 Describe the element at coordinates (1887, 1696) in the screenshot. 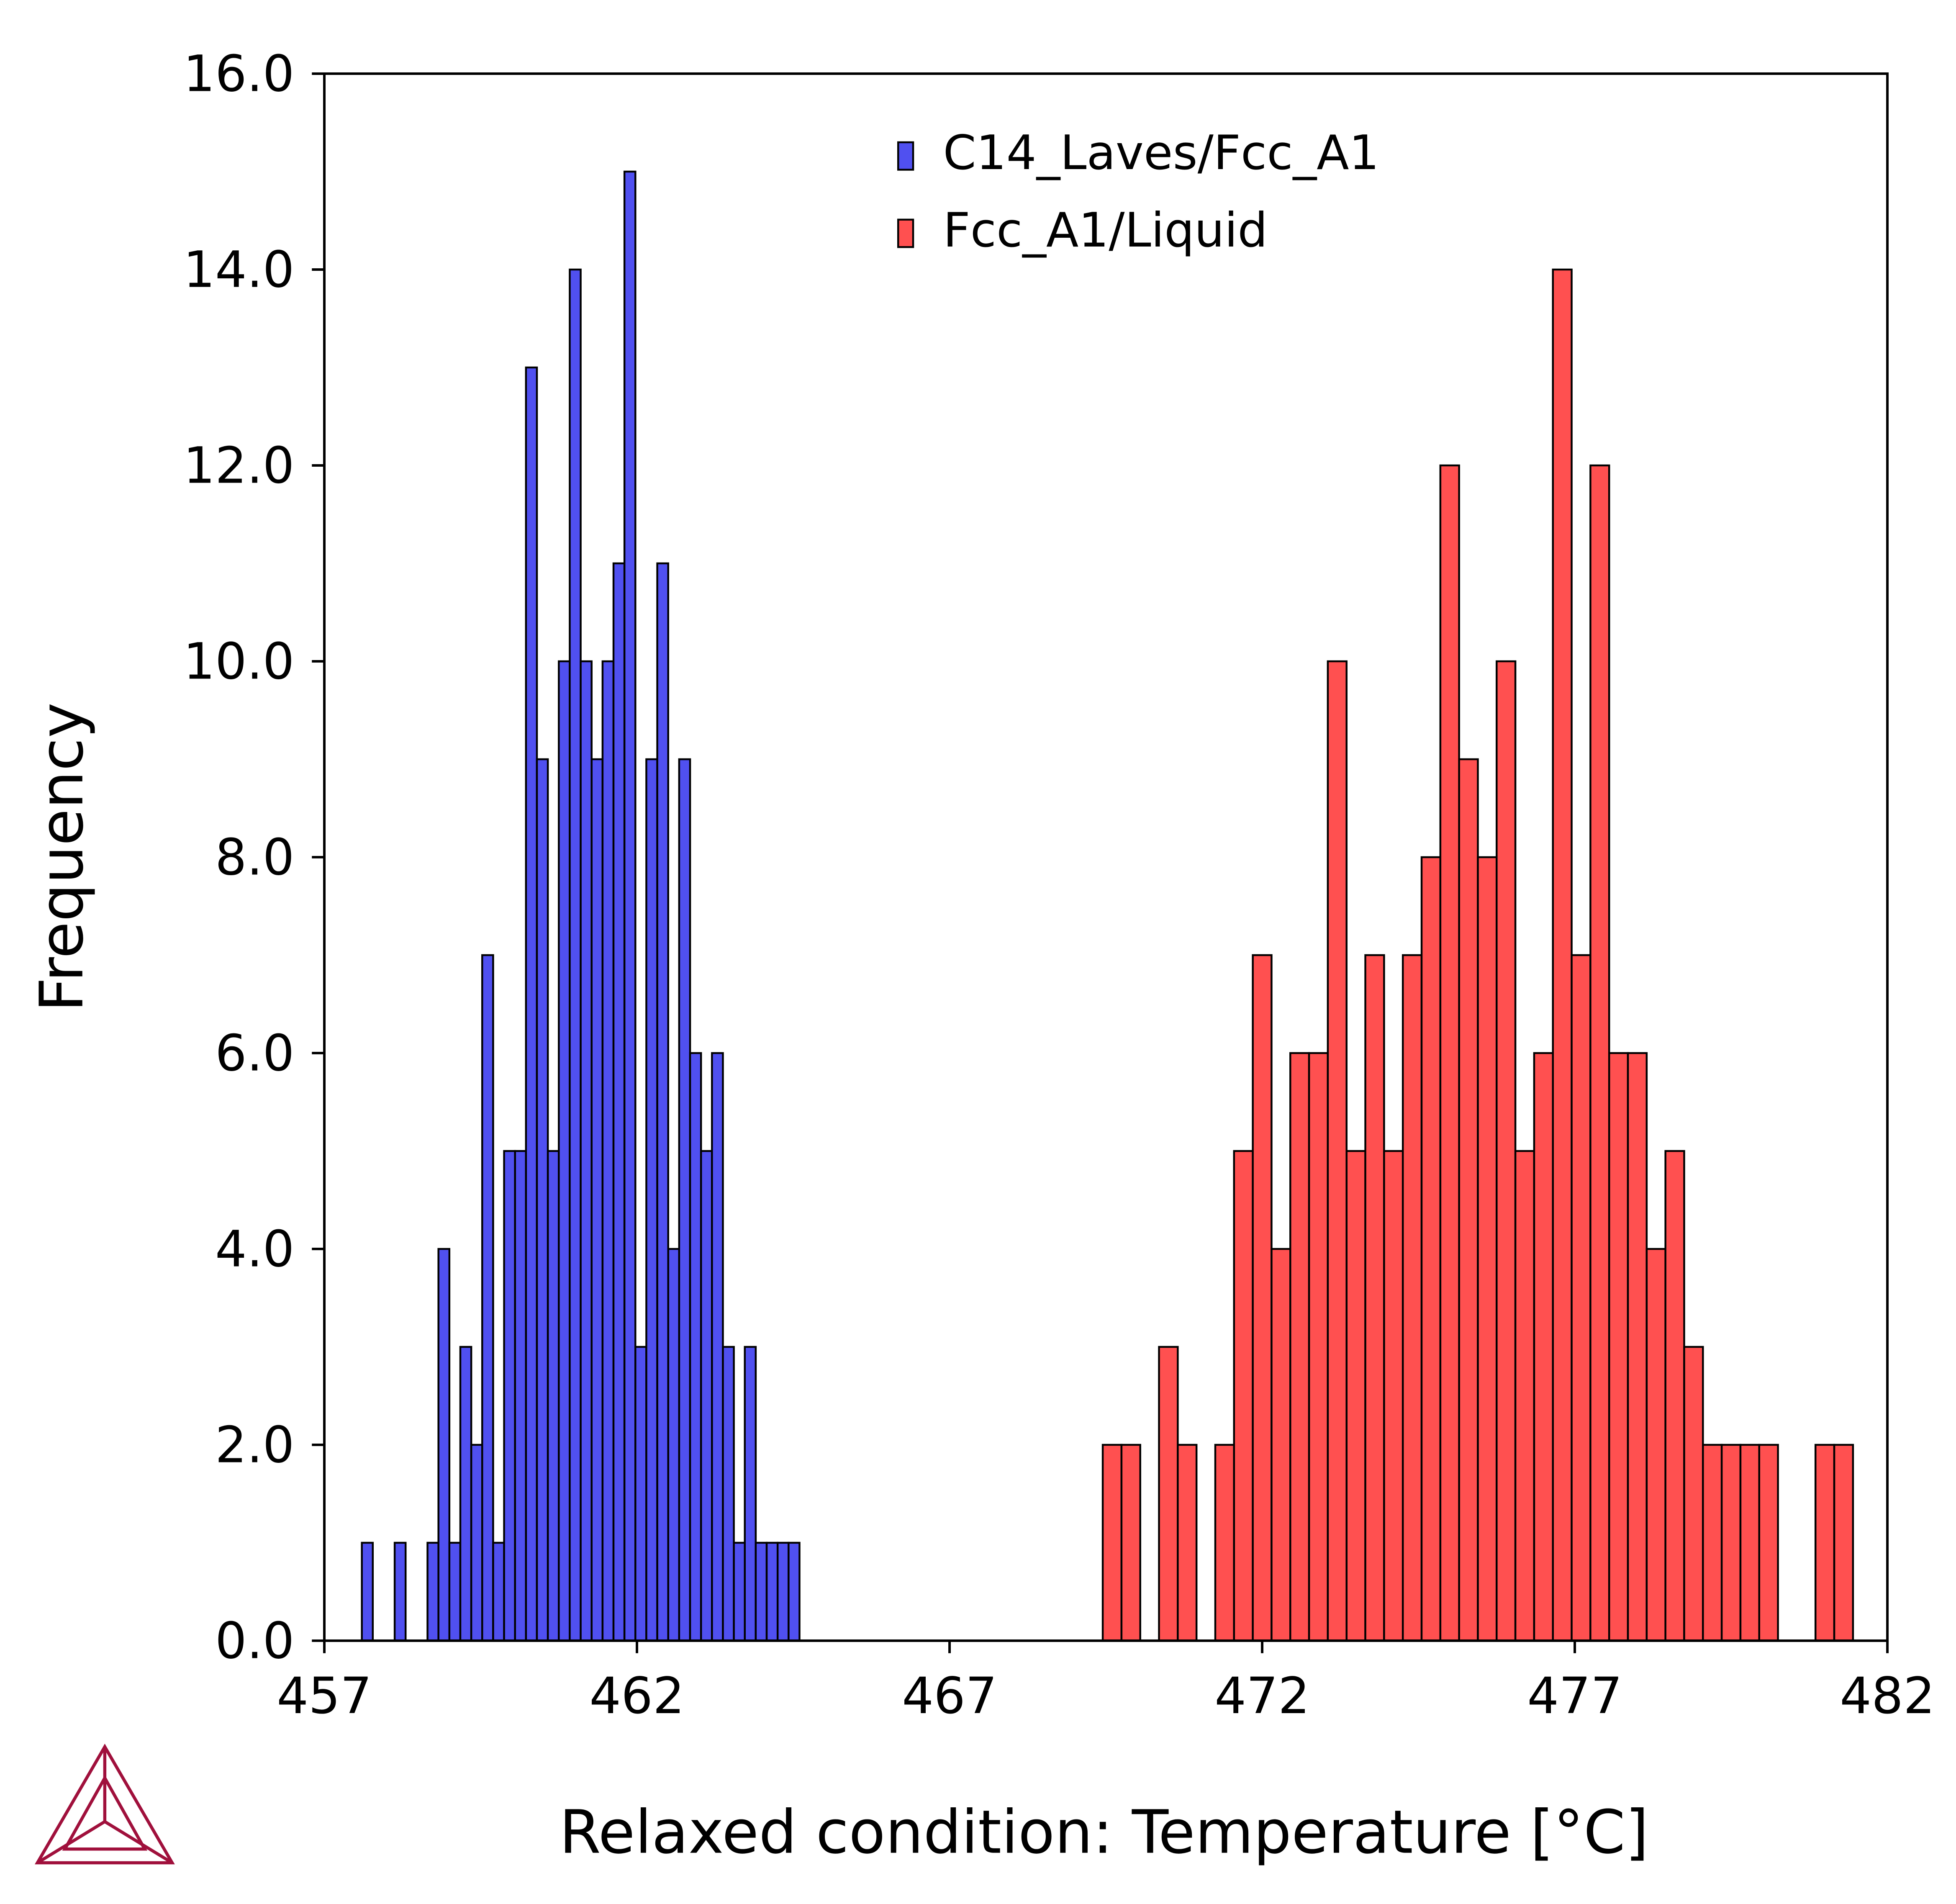

I see `x-tick-label: 482` at that location.